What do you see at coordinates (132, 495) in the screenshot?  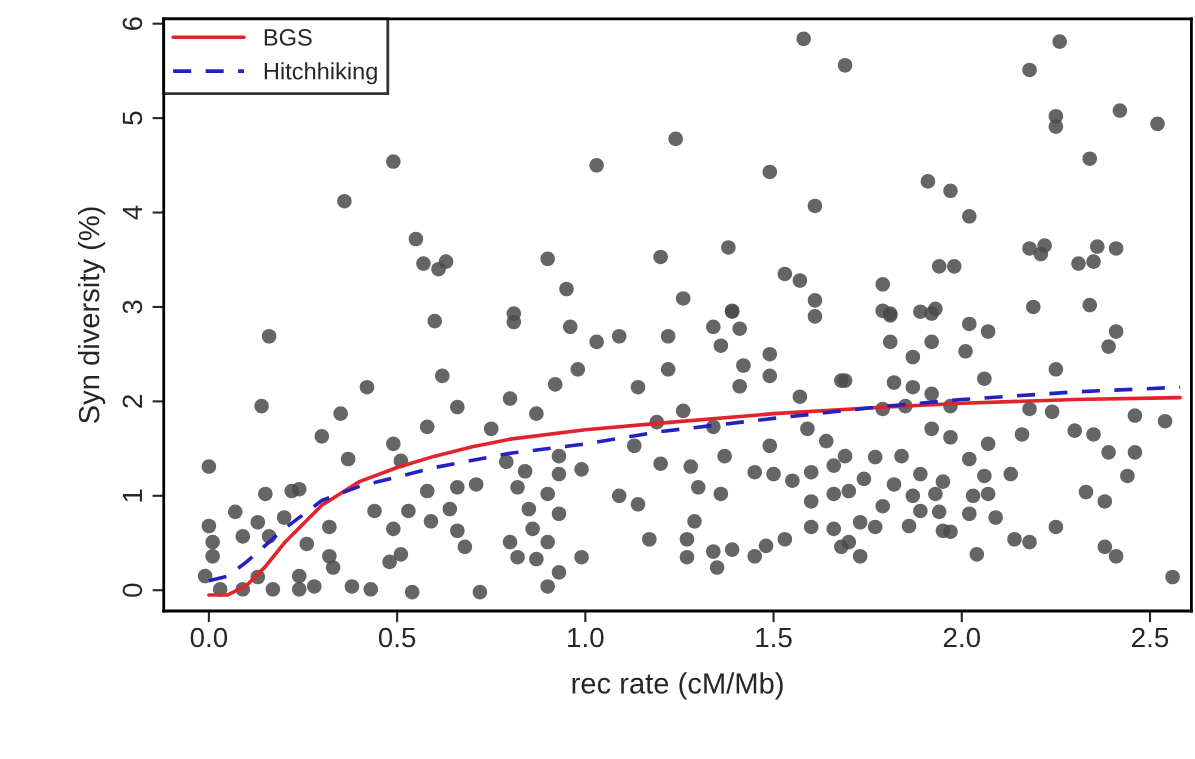 I see `y-tick-label: 1` at bounding box center [132, 495].